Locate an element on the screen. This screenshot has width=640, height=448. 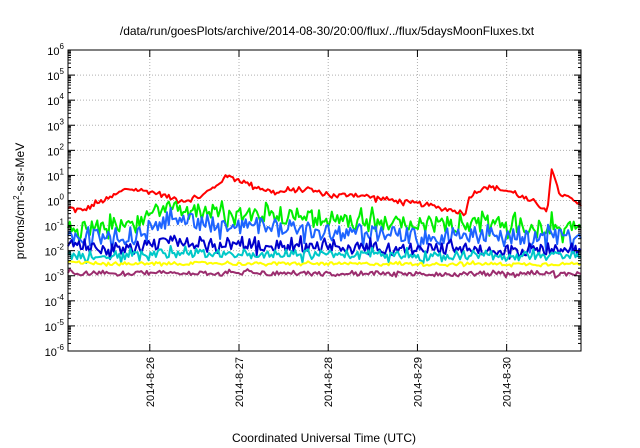
x-tick-label: 2014-8-30 is located at coordinates (508, 382).